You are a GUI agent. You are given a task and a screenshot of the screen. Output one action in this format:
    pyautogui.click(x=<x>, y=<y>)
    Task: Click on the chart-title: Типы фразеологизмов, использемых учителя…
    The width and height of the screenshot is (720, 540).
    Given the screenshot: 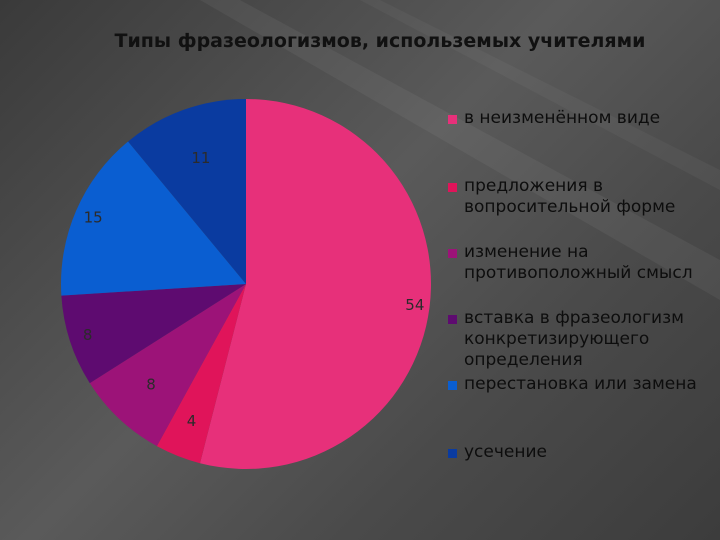 What is the action you would take?
    pyautogui.click(x=380, y=41)
    